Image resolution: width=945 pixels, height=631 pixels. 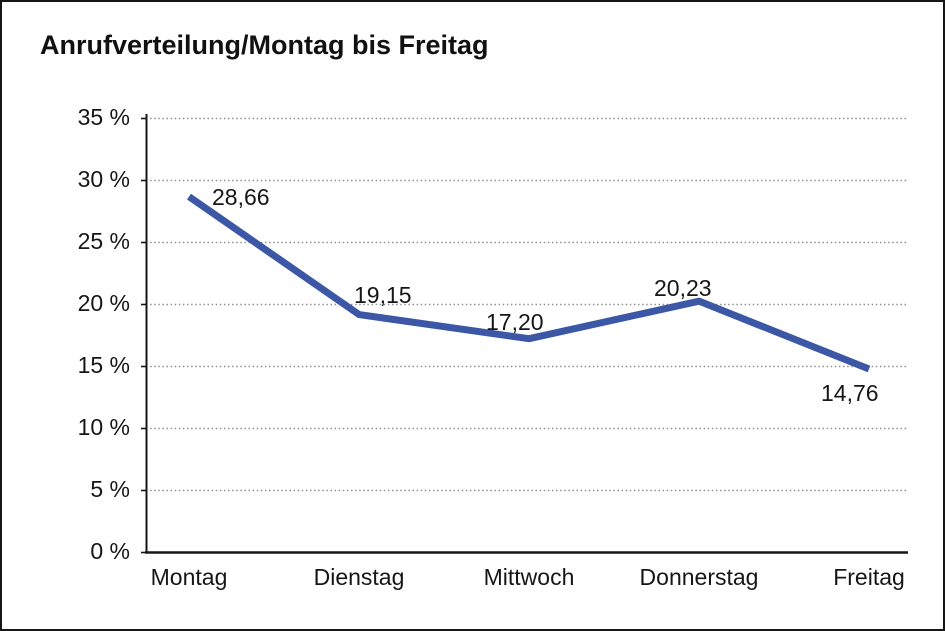 I want to click on x-category-label-montag: Montag, so click(x=189, y=577).